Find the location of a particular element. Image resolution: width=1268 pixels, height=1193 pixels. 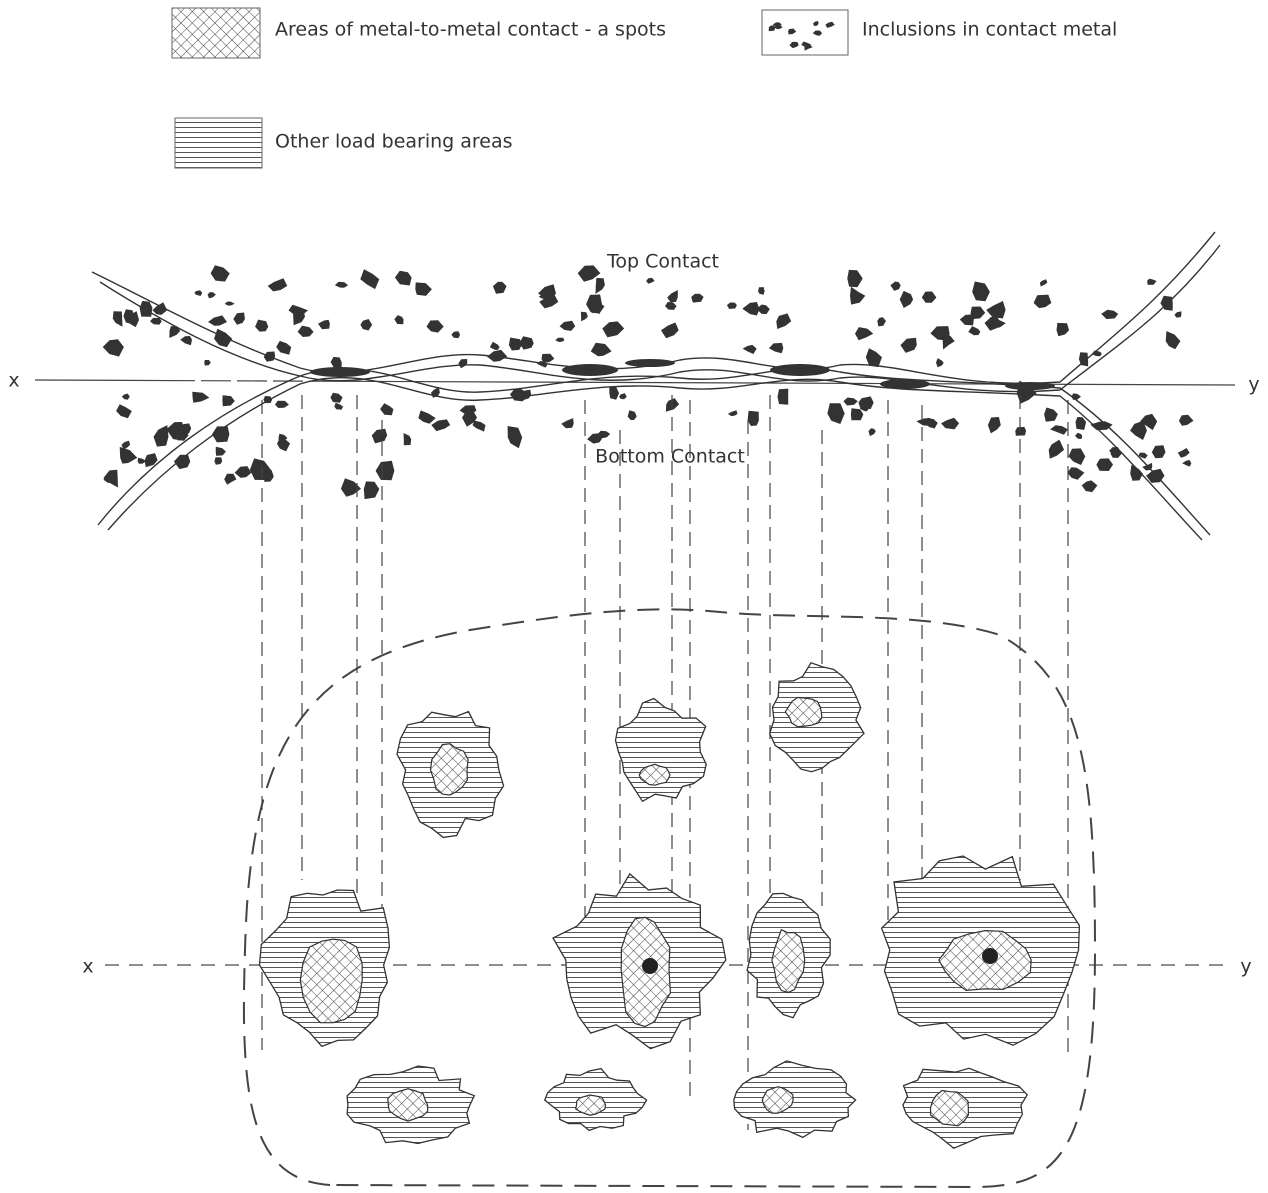

axis-label: x is located at coordinates (13, 381).